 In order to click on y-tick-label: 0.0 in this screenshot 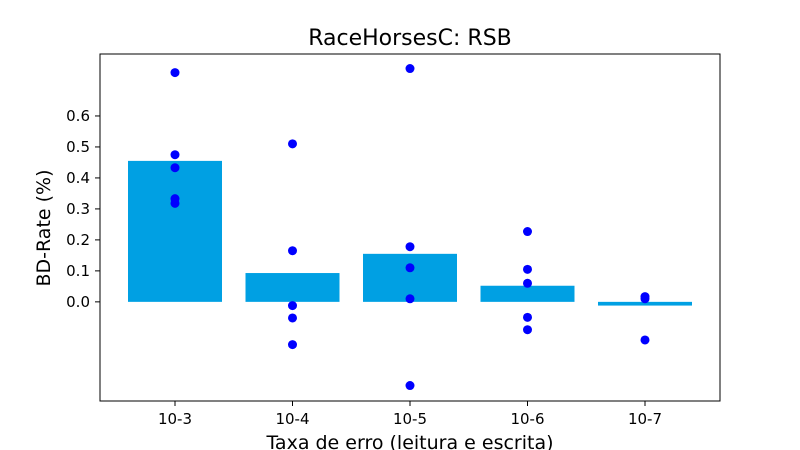, I will do `click(78, 302)`.